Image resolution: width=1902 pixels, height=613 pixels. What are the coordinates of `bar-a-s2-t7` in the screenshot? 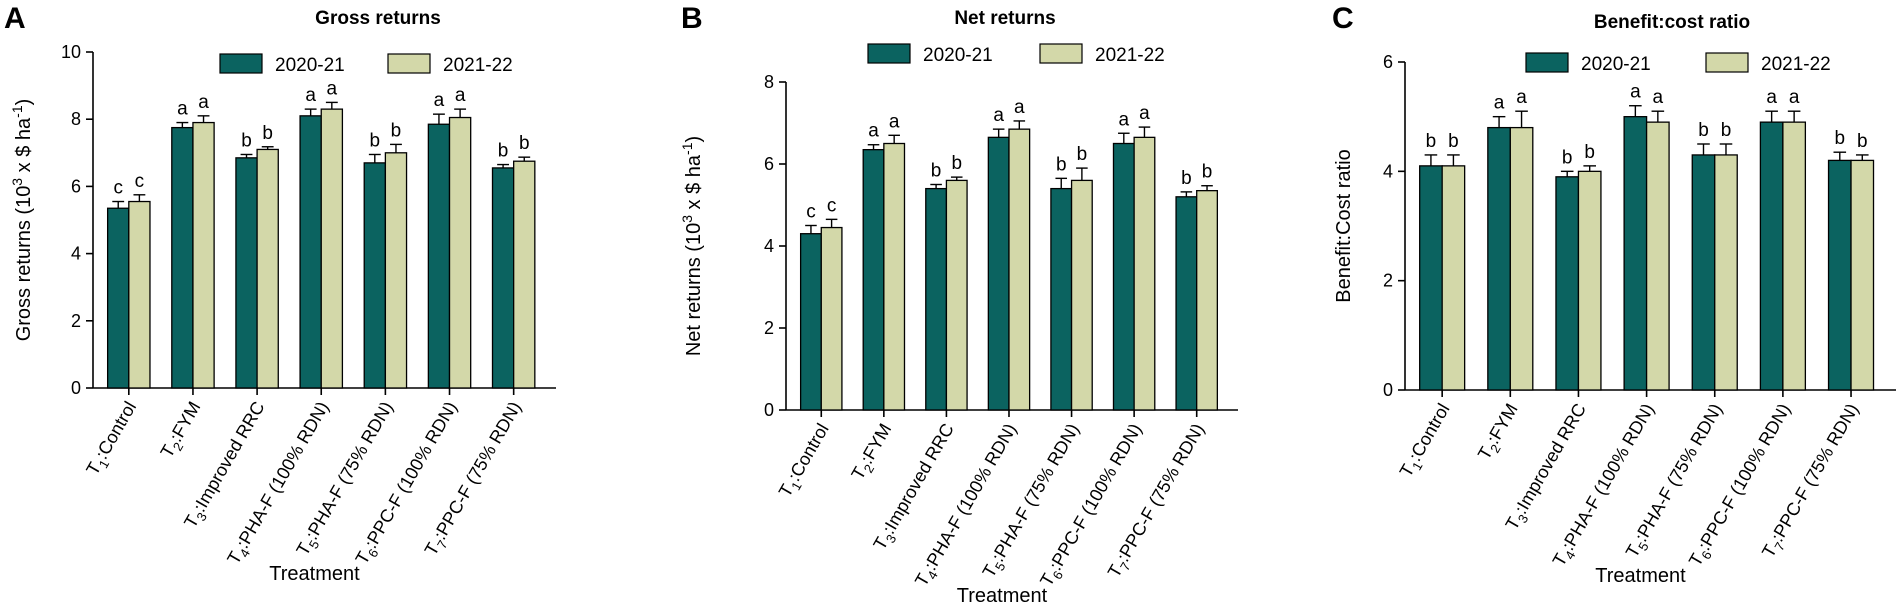 It's located at (524, 274).